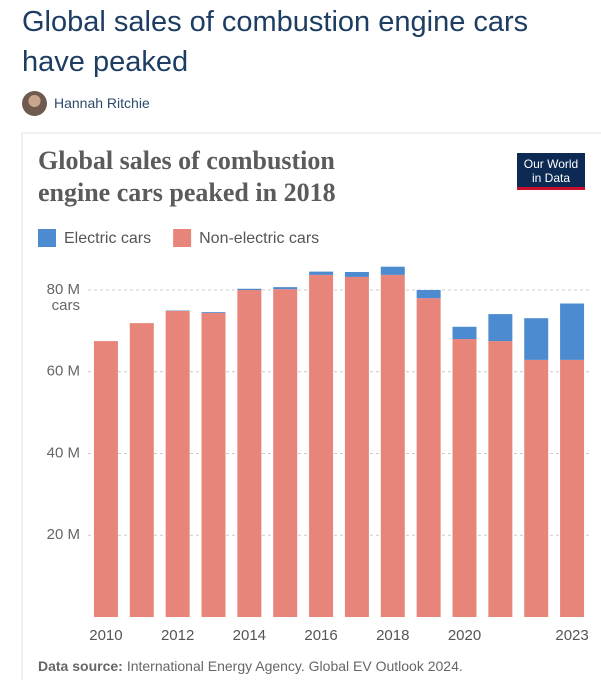 The width and height of the screenshot is (601, 680). I want to click on y-tick-label: 60 M, so click(63, 371).